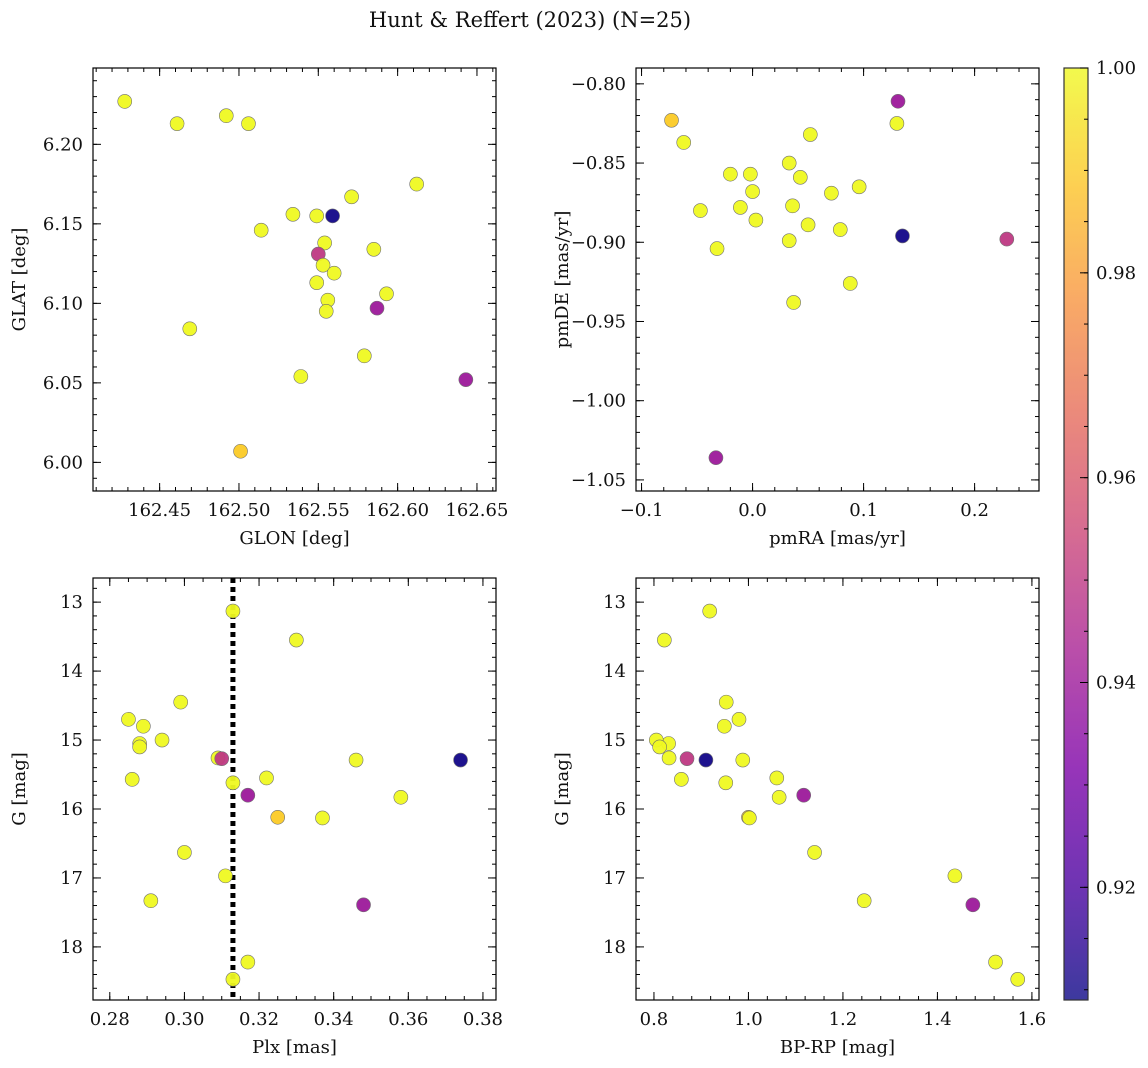 The width and height of the screenshot is (1148, 1068). Describe the element at coordinates (63, 144) in the screenshot. I see `y-tick-label: 6.20` at that location.